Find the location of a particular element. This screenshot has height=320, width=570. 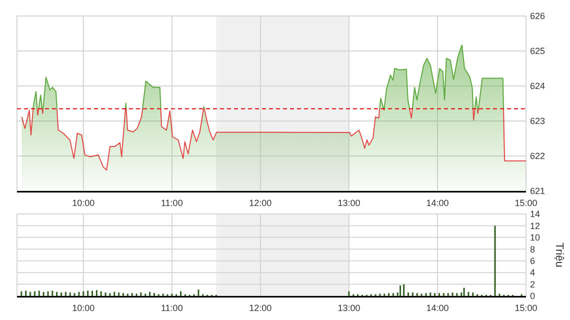

y-tick-label: 6 is located at coordinates (533, 261).